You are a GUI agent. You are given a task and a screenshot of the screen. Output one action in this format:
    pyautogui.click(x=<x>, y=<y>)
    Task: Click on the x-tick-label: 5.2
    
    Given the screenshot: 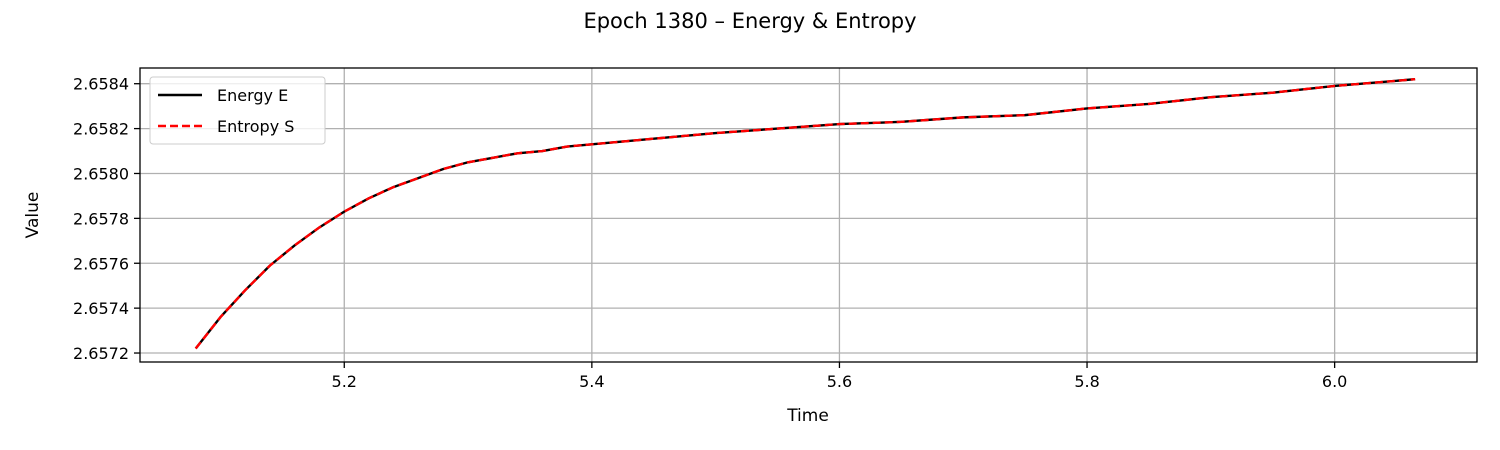 What is the action you would take?
    pyautogui.click(x=344, y=381)
    